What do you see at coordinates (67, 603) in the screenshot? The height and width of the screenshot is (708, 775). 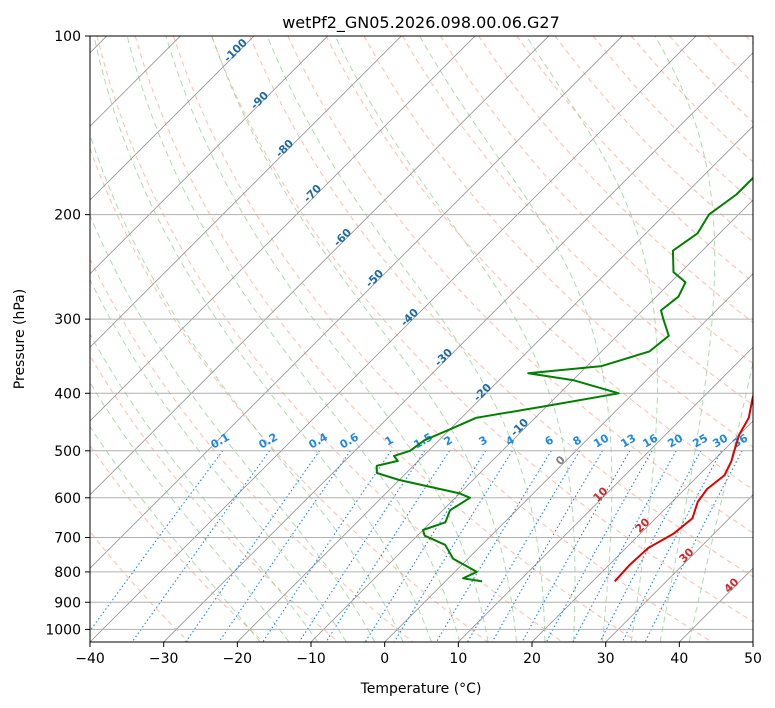 I see `y-tick-label: 900` at bounding box center [67, 603].